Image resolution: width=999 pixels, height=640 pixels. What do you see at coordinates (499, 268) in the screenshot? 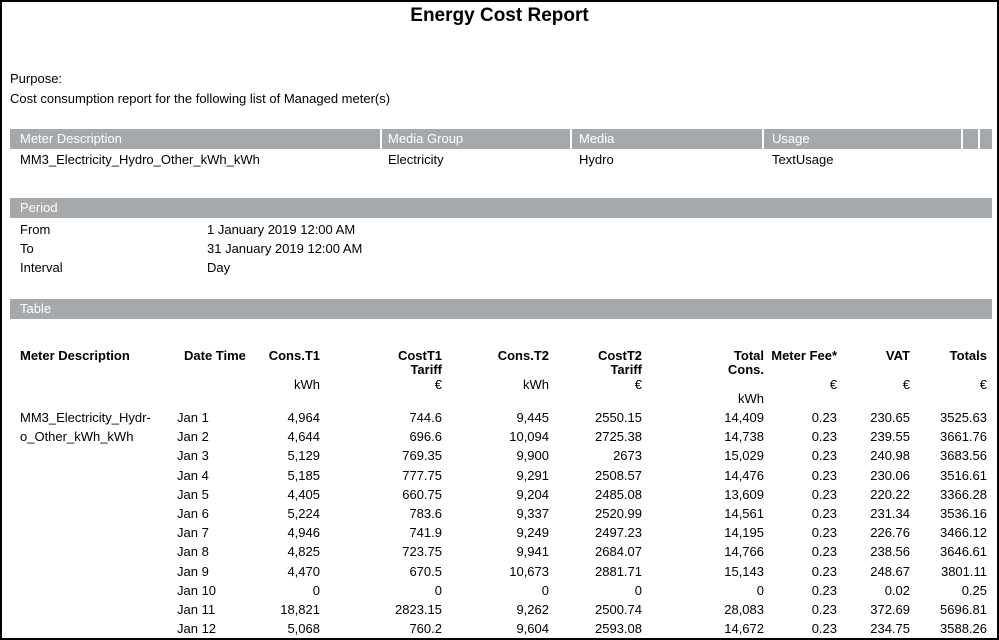
I see `period-interval-row: Interval Day` at bounding box center [499, 268].